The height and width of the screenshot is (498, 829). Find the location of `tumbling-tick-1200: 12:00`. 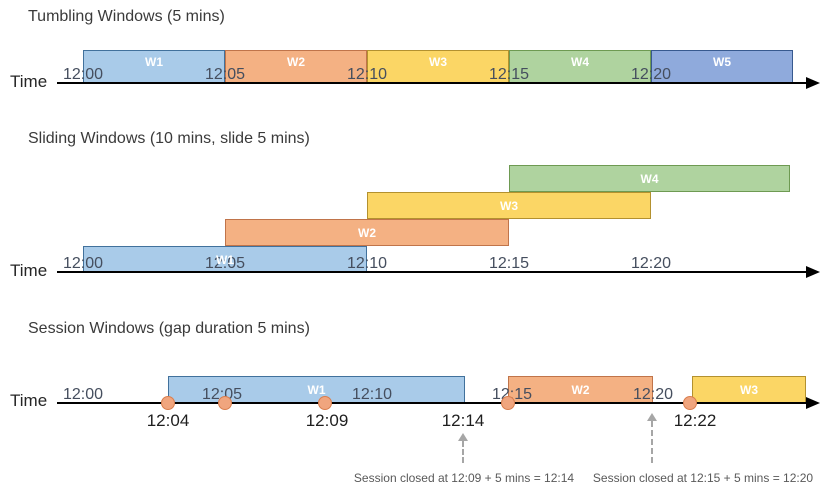

tumbling-tick-1200: 12:00 is located at coordinates (83, 74).